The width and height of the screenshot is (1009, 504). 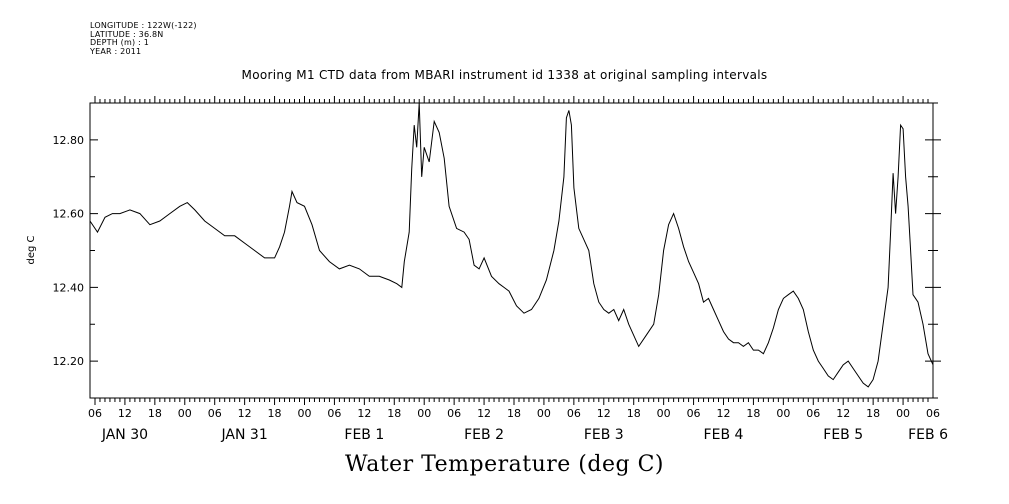 What do you see at coordinates (69, 361) in the screenshot?
I see `y-tick-label: 12.20` at bounding box center [69, 361].